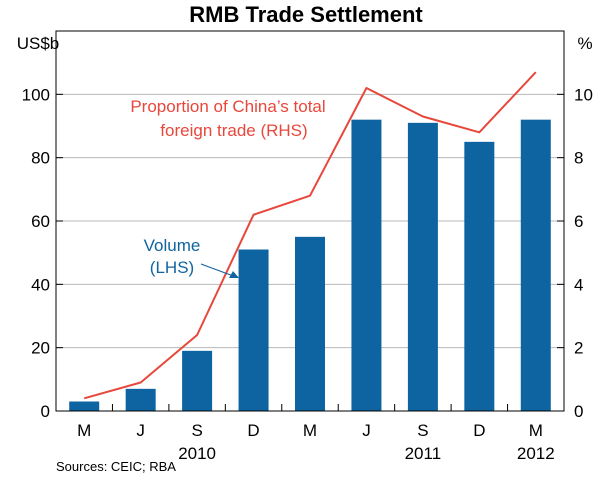 Image resolution: width=600 pixels, height=477 pixels. What do you see at coordinates (116, 466) in the screenshot?
I see `source-note: Sources: CEIC; RBA` at bounding box center [116, 466].